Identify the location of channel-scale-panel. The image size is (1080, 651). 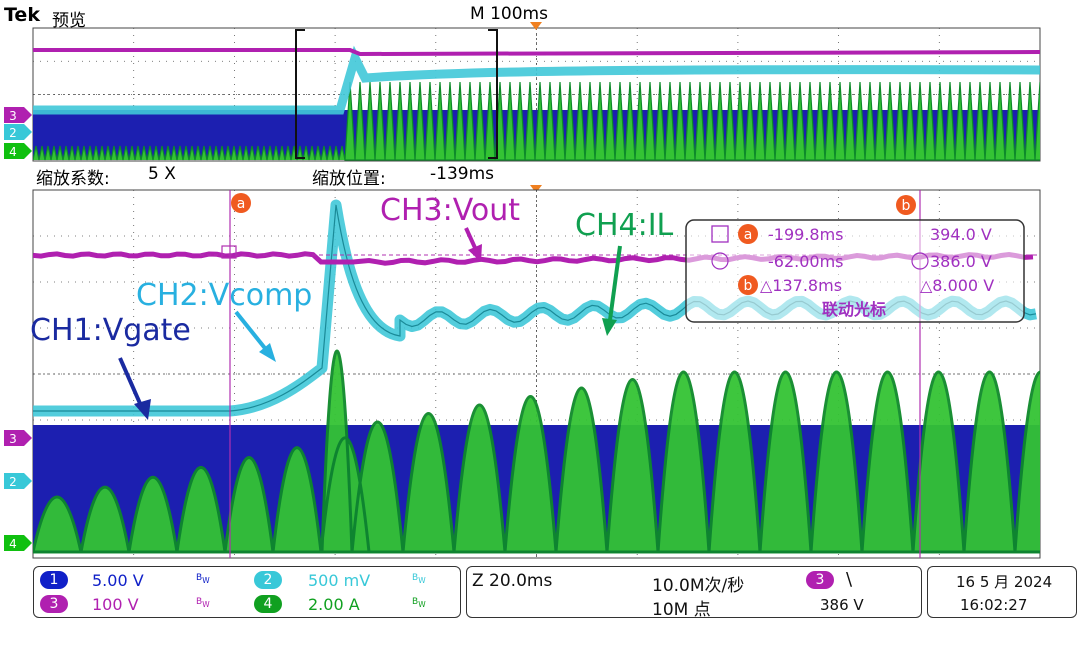
(247, 592).